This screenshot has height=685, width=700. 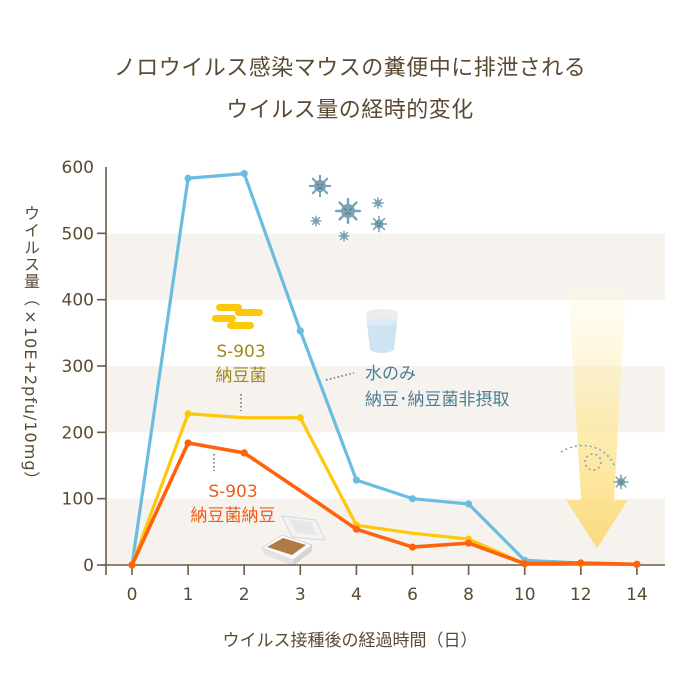 I want to click on y-tick-label: 600, so click(x=78, y=168).